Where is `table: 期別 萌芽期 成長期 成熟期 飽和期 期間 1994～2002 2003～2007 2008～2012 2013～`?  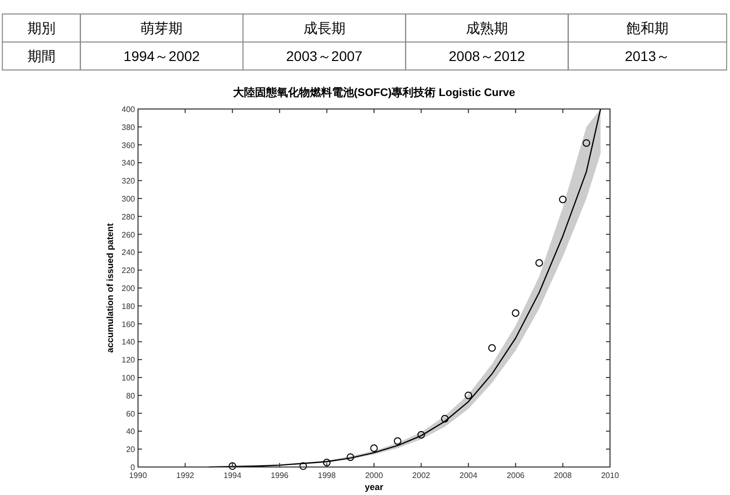 table: 期別 萌芽期 成長期 成熟期 飽和期 期間 1994～2002 2003～2007 2008～2012 2013～ is located at coordinates (365, 42).